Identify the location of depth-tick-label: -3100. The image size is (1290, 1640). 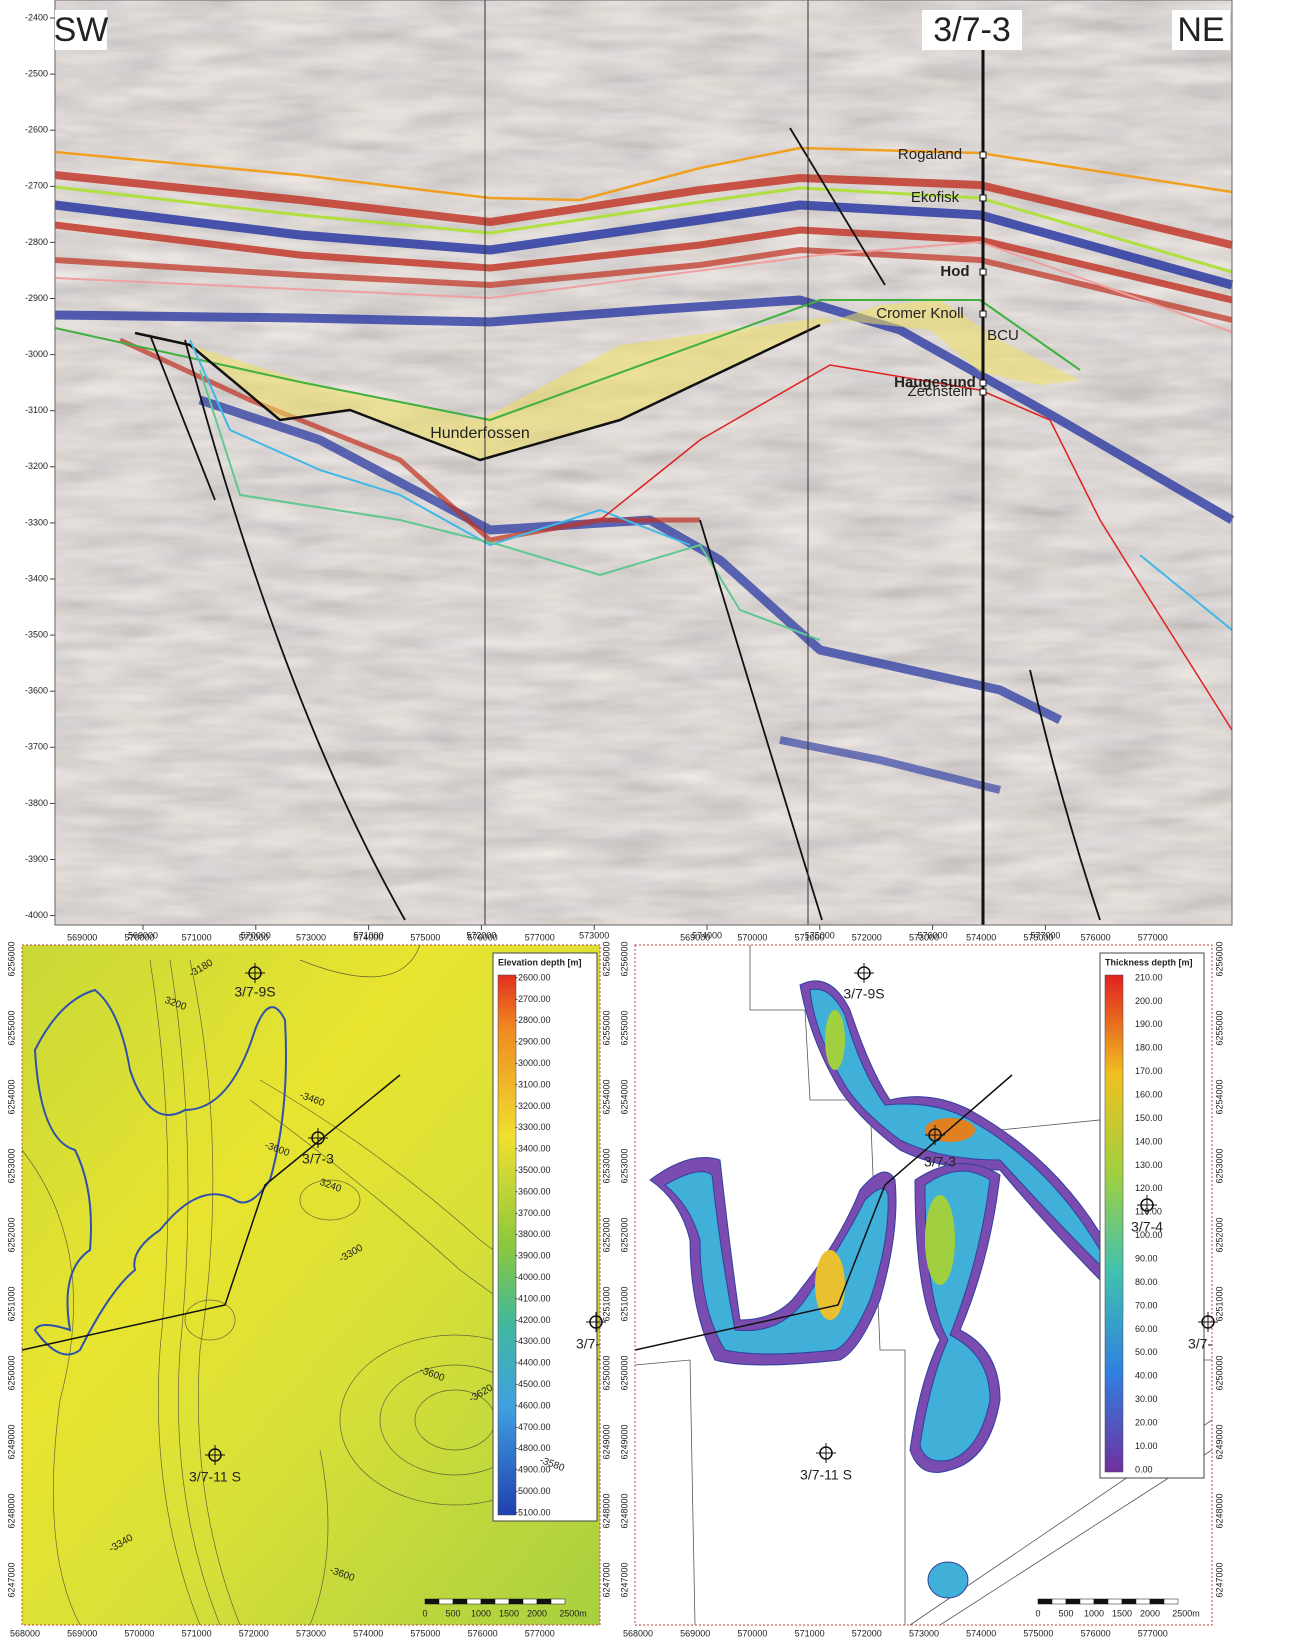
(36, 410).